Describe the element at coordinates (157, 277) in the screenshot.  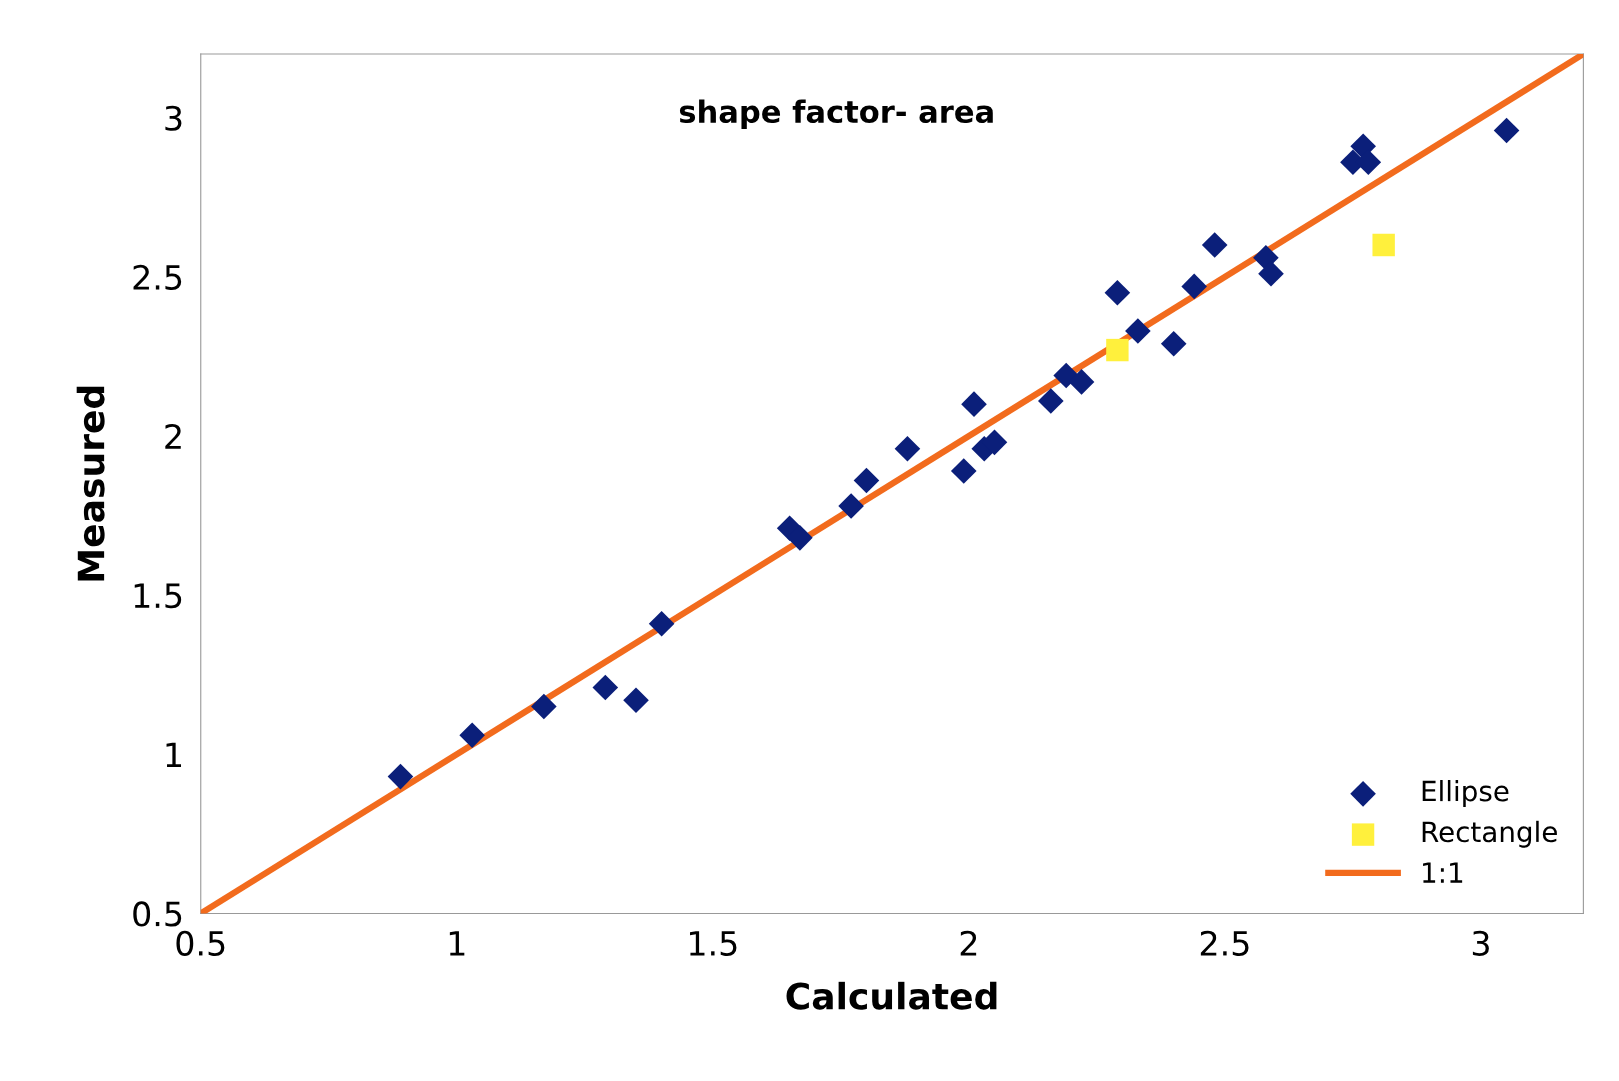
I see `y-tick-label: 2.5` at that location.